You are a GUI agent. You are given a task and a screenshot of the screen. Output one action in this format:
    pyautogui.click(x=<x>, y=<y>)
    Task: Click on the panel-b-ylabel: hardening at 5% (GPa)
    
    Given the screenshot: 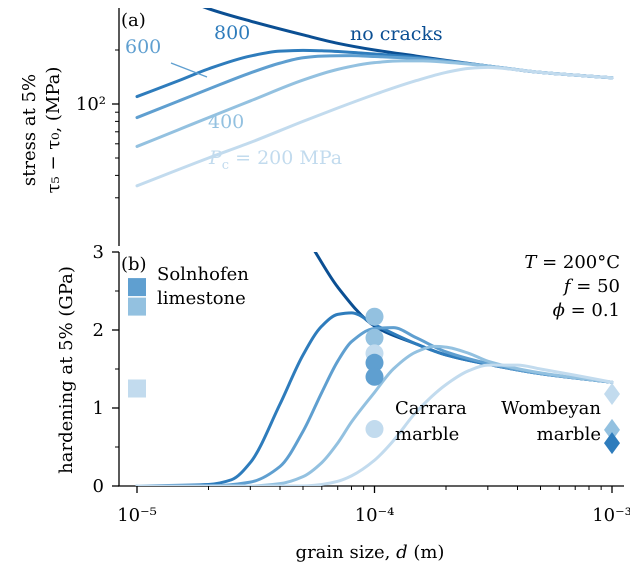 What is the action you would take?
    pyautogui.click(x=66, y=370)
    